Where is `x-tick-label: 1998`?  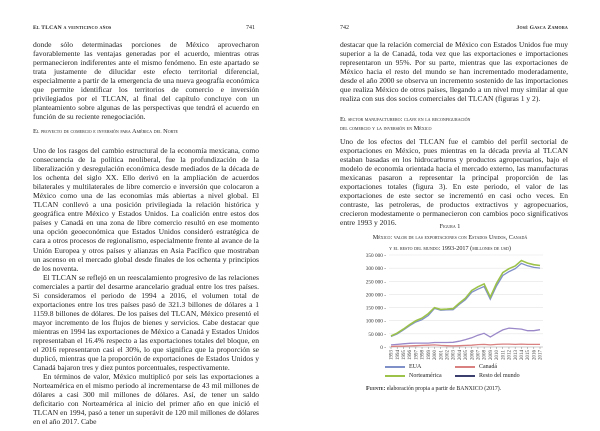 x-tick-label: 1998 is located at coordinates (423, 355).